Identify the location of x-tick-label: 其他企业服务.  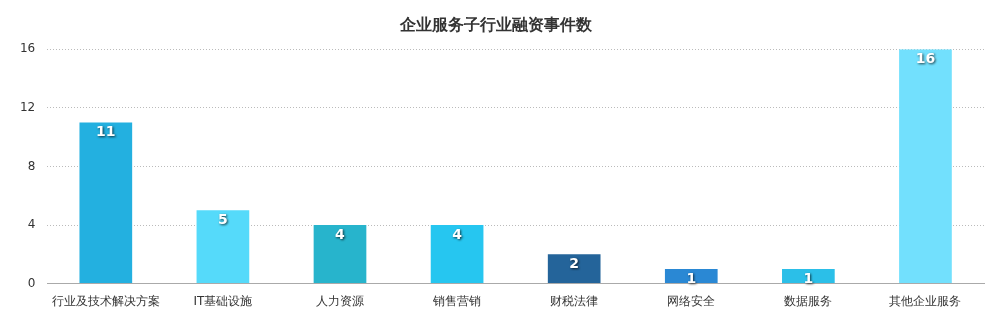
(925, 300).